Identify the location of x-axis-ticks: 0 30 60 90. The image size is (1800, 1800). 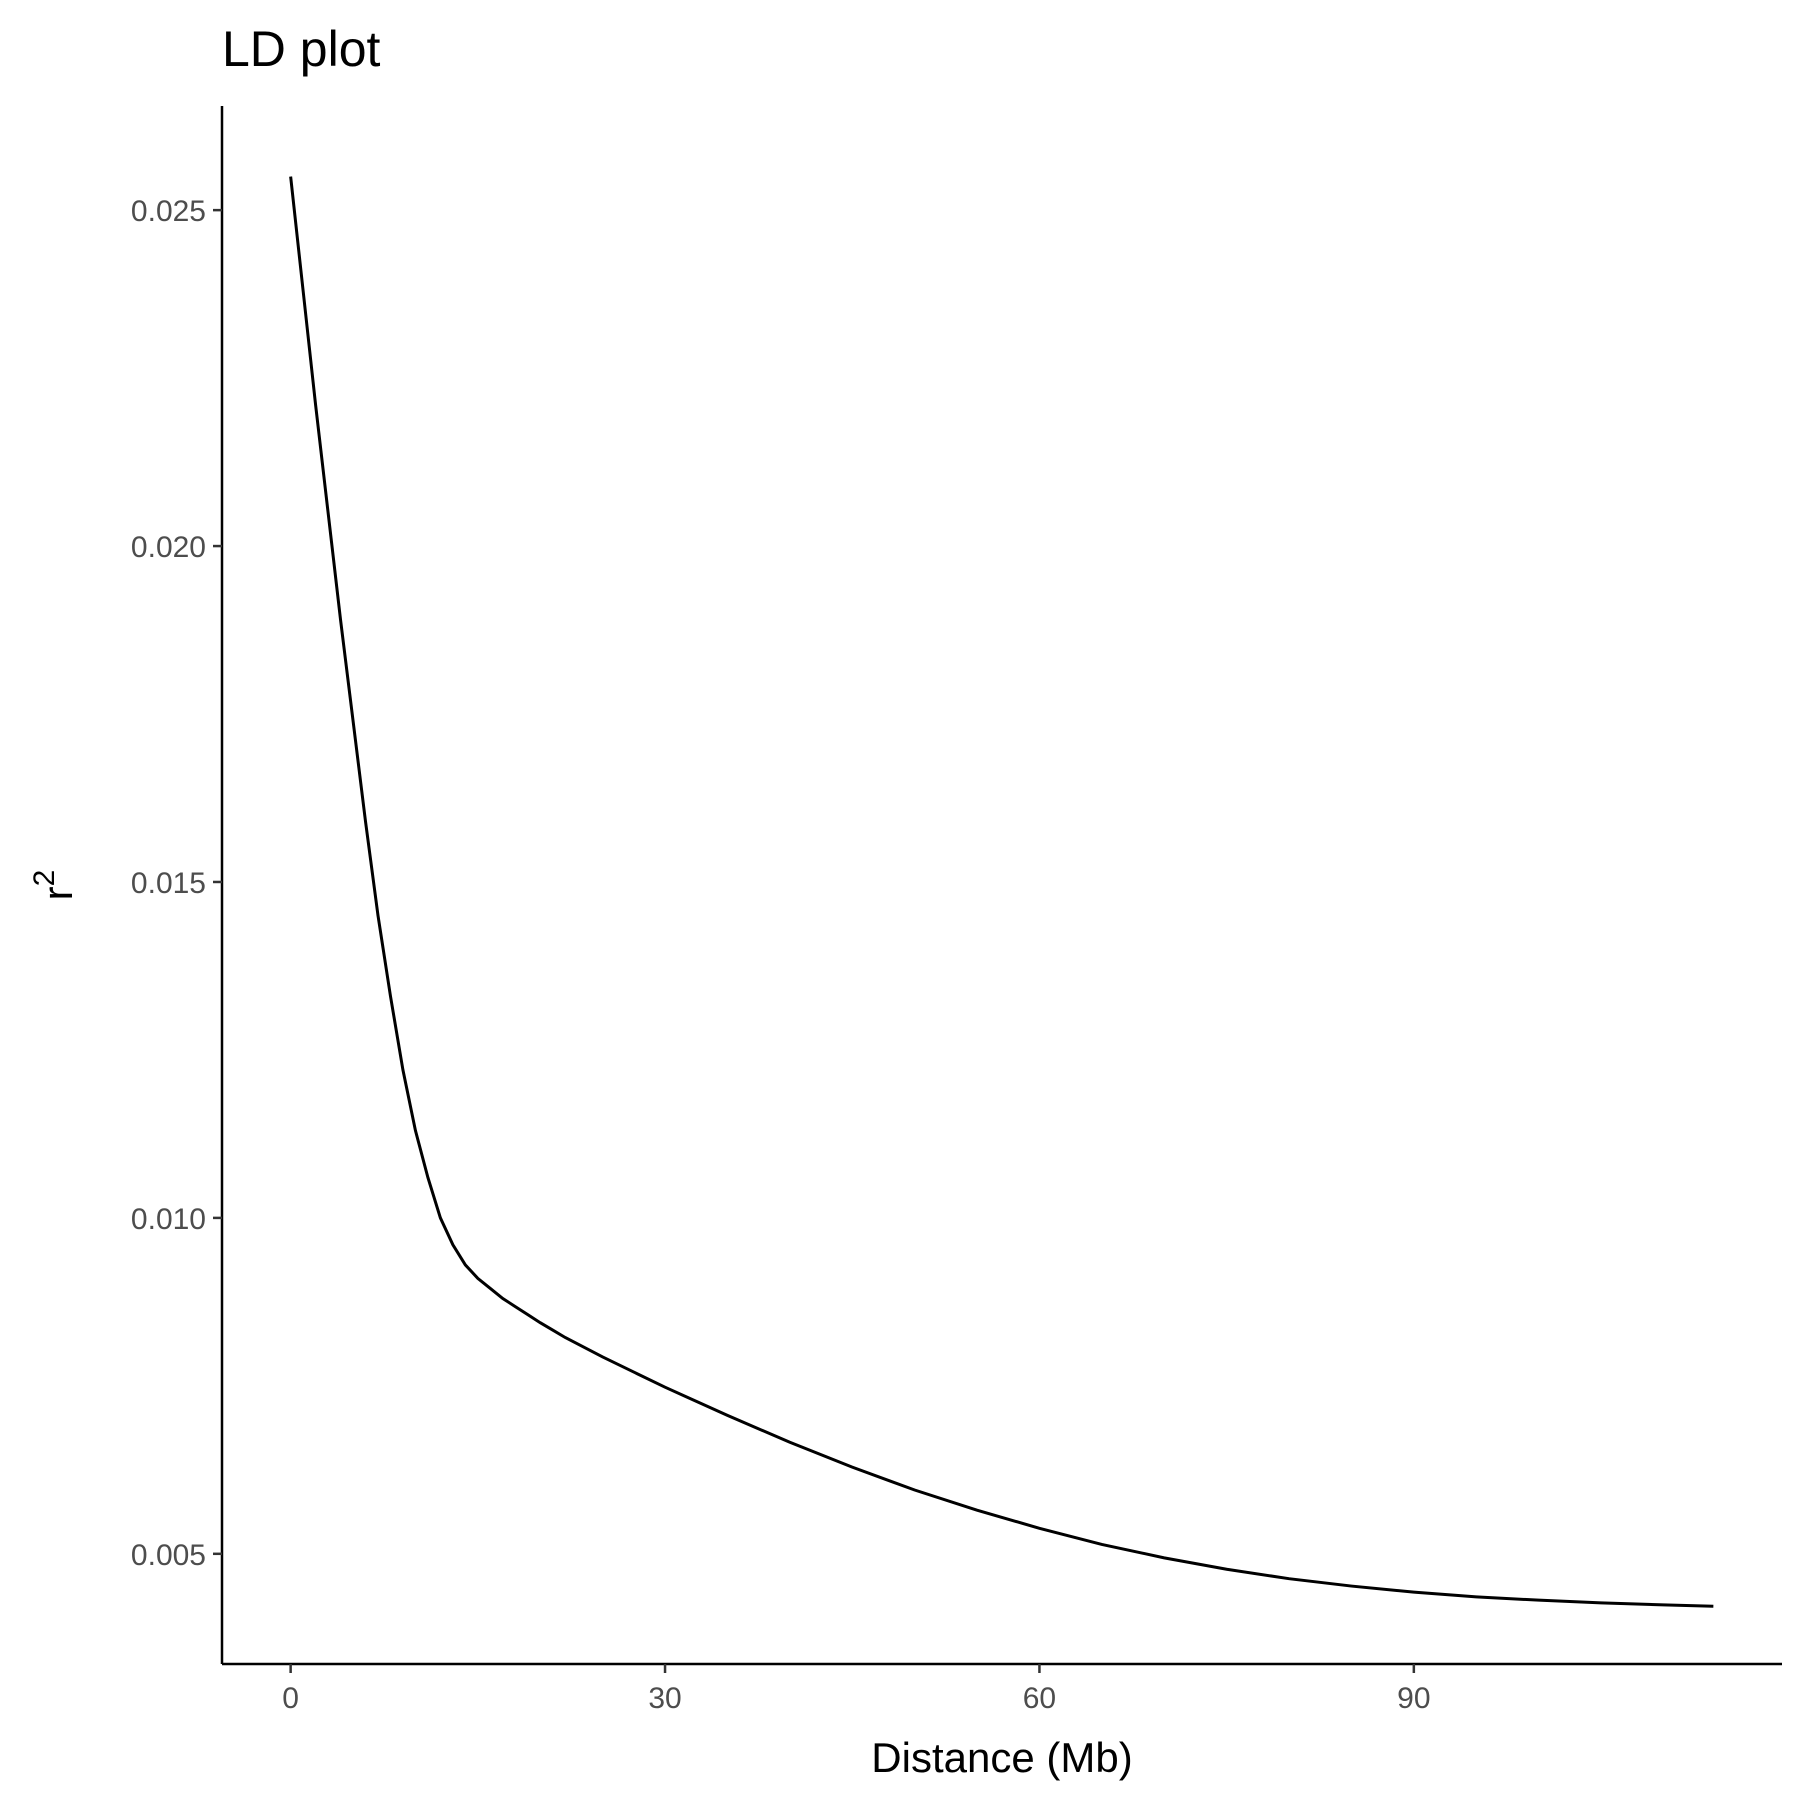
(856, 1689).